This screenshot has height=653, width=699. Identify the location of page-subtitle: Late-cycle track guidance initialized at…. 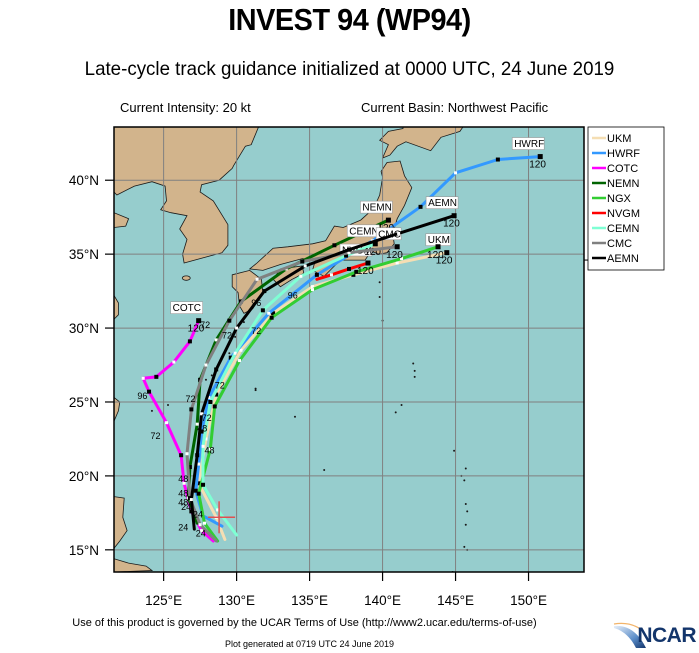
(349, 69).